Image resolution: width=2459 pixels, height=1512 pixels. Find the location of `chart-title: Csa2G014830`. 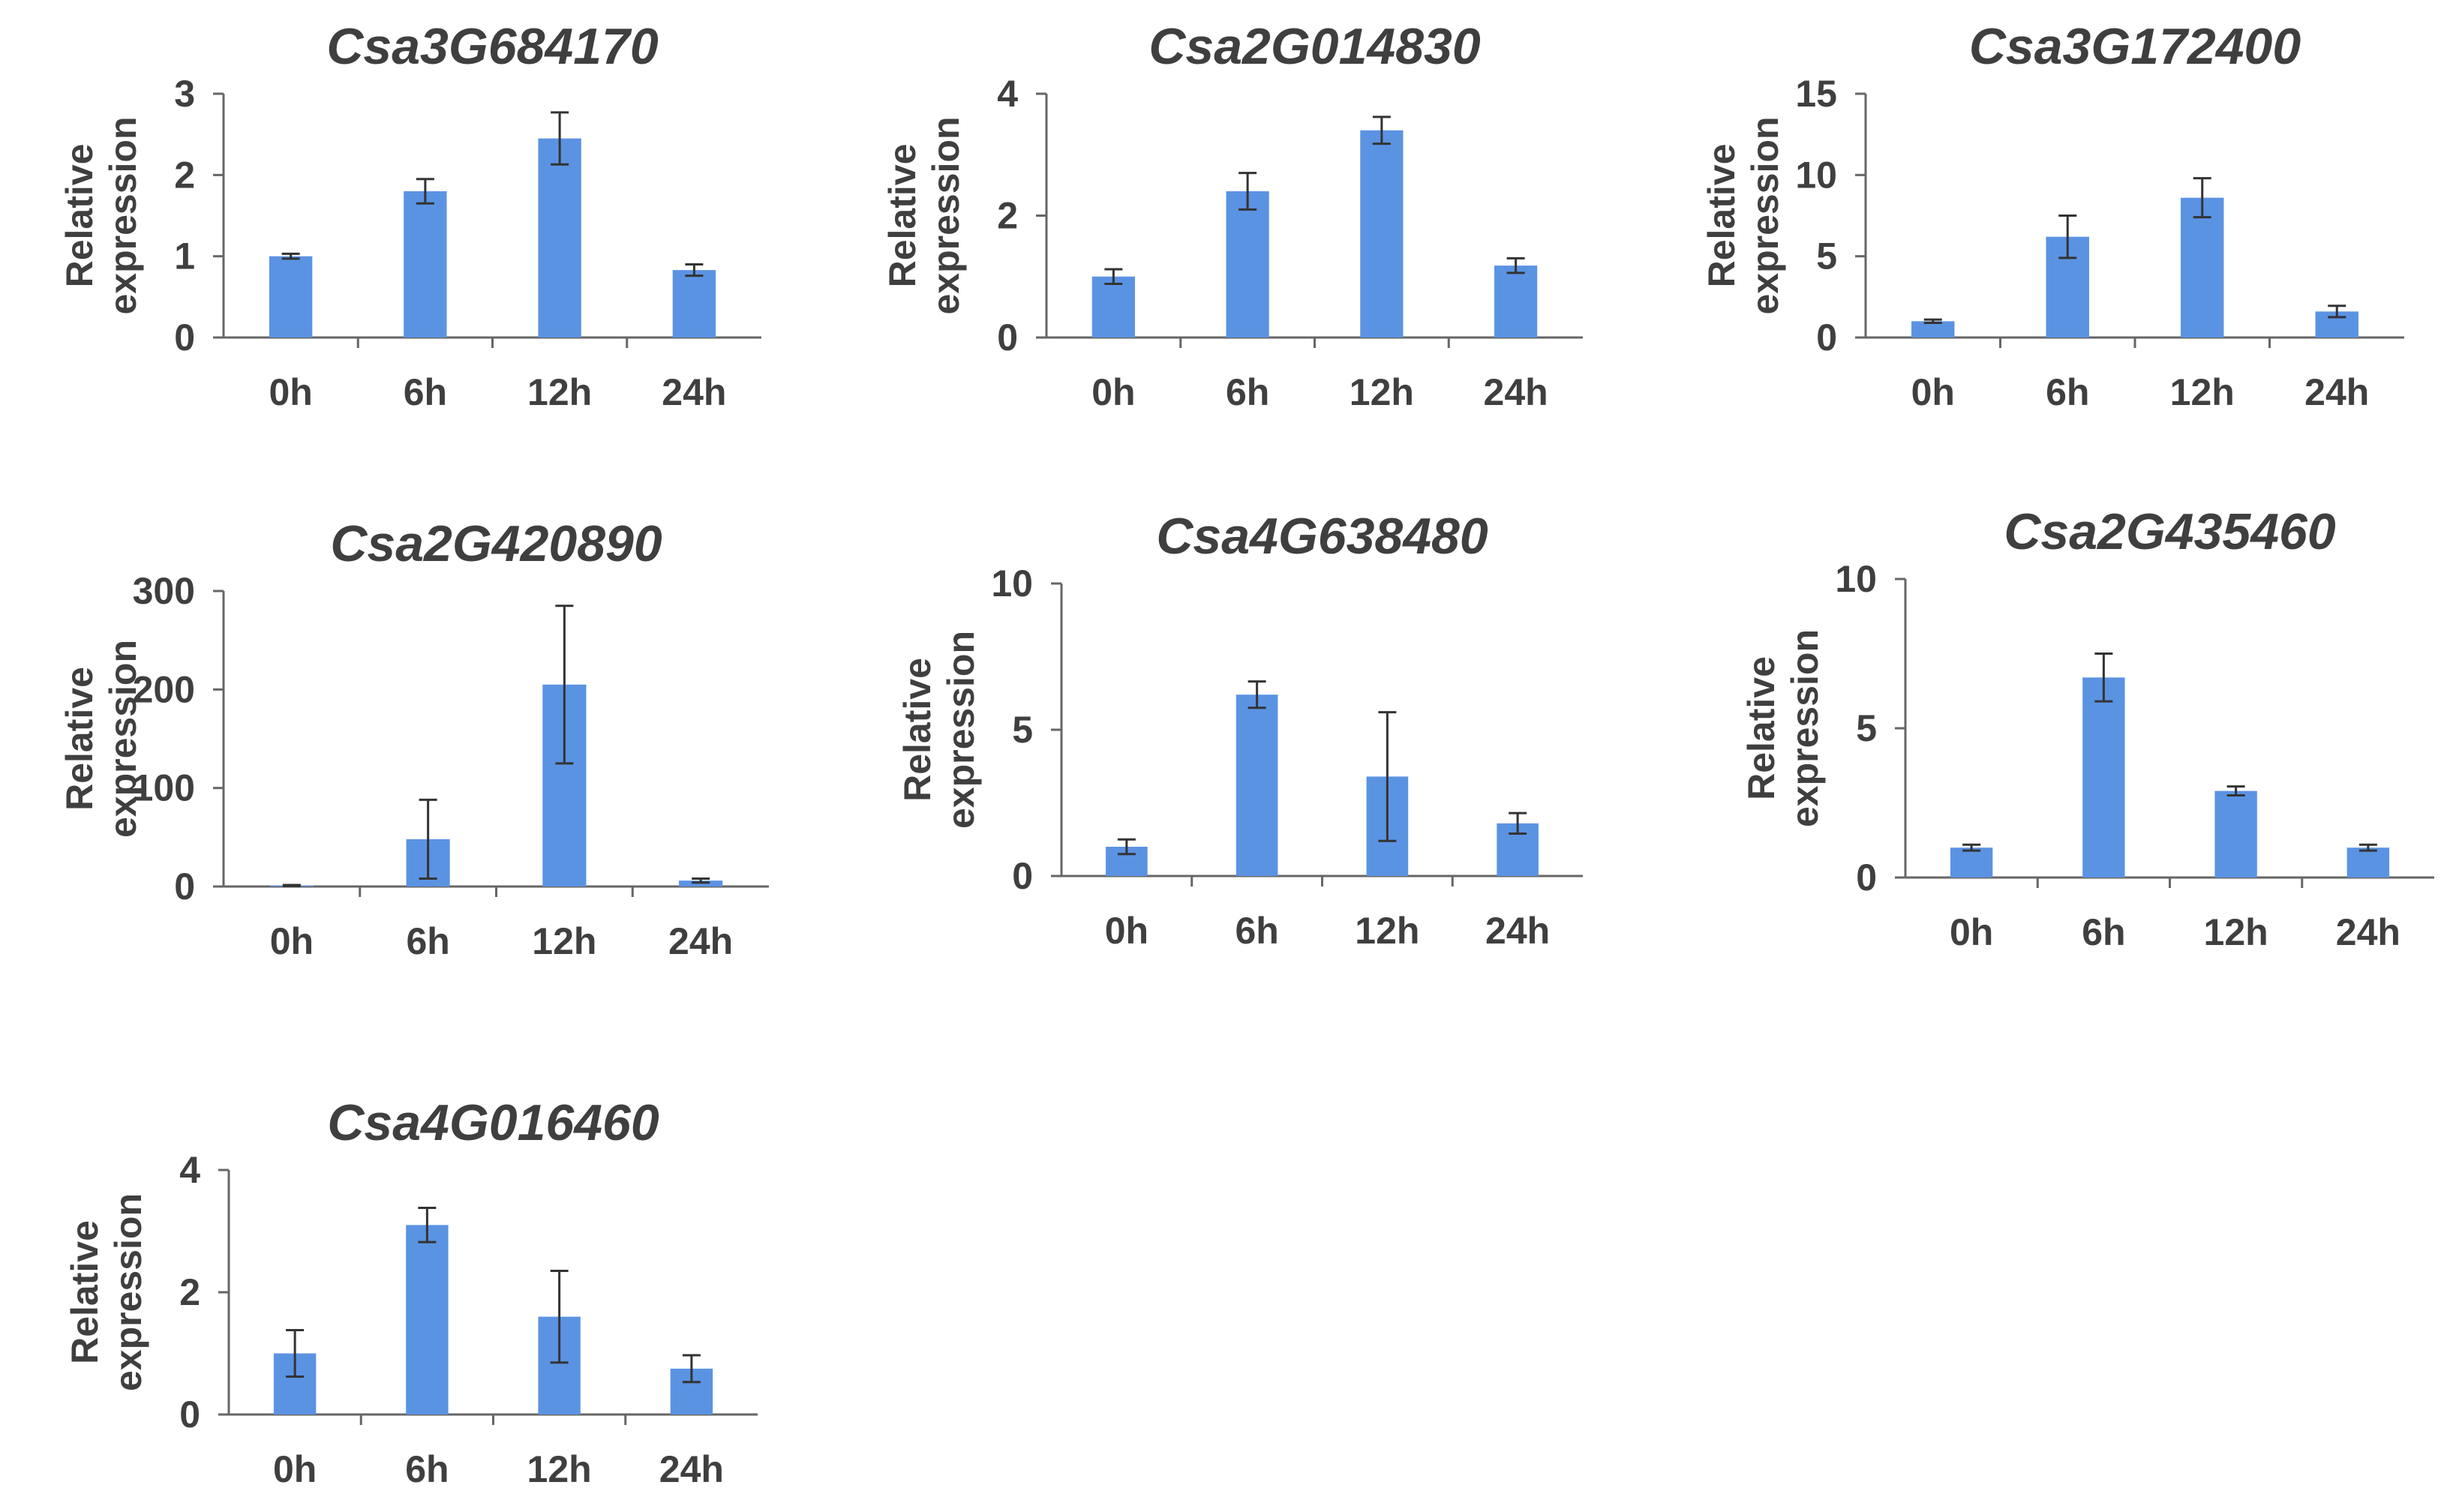

chart-title: Csa2G014830 is located at coordinates (1315, 46).